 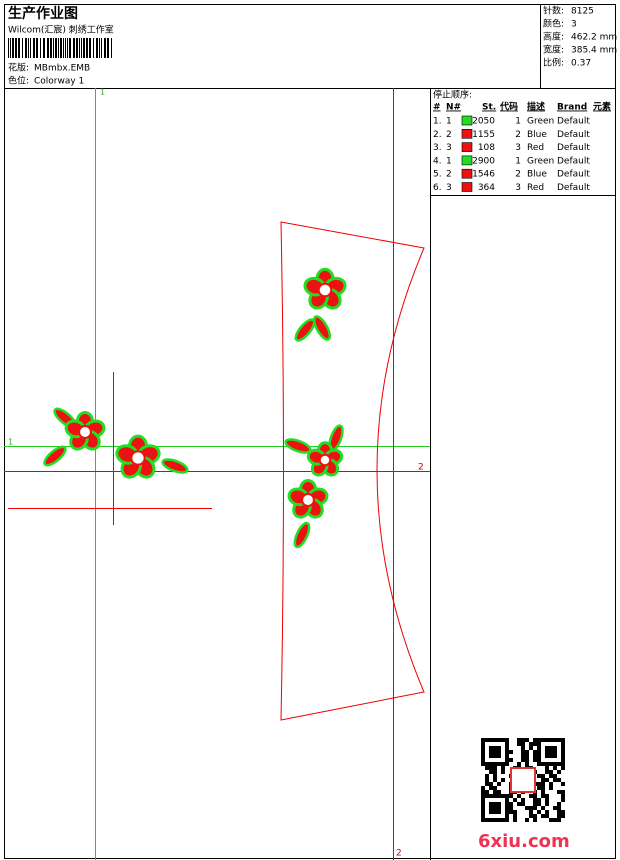 I want to click on info: 针数: 8125 颜色: 3 高度: 462.2 mm 宽度: 385.4 mm 比例: 0.37, so click(x=580, y=37).